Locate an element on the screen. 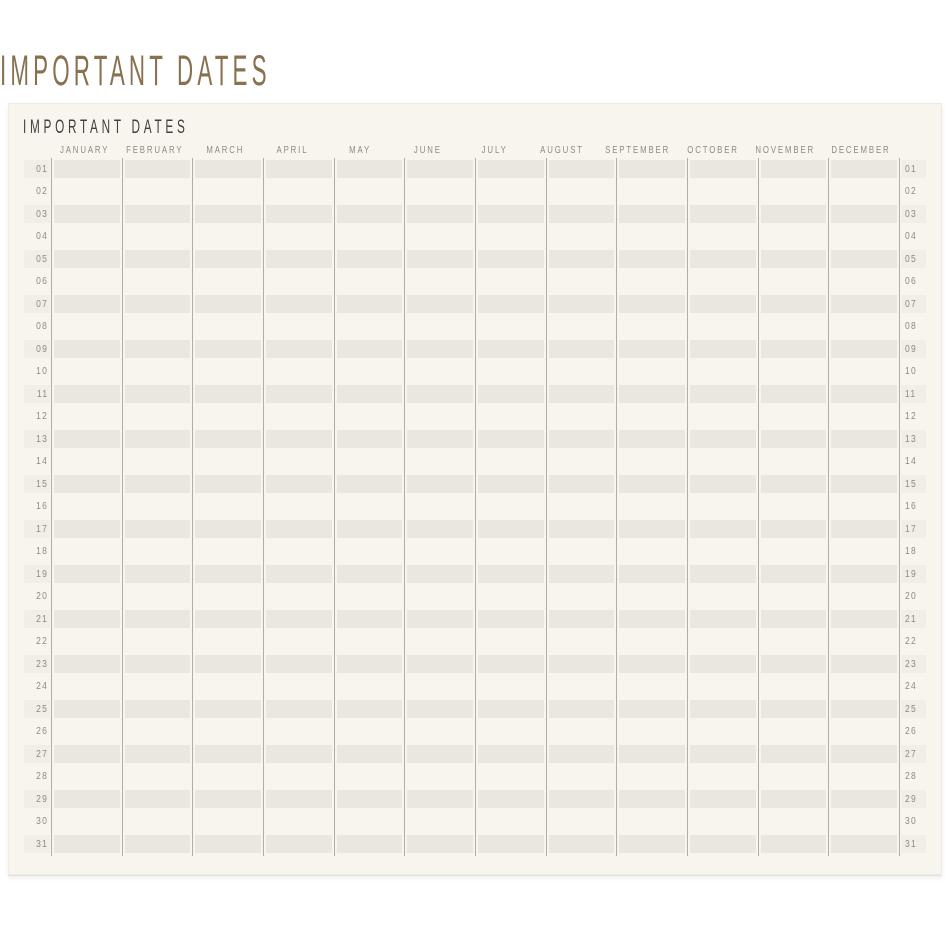 Image resolution: width=950 pixels, height=950 pixels. day-number: 06 is located at coordinates (910, 282).